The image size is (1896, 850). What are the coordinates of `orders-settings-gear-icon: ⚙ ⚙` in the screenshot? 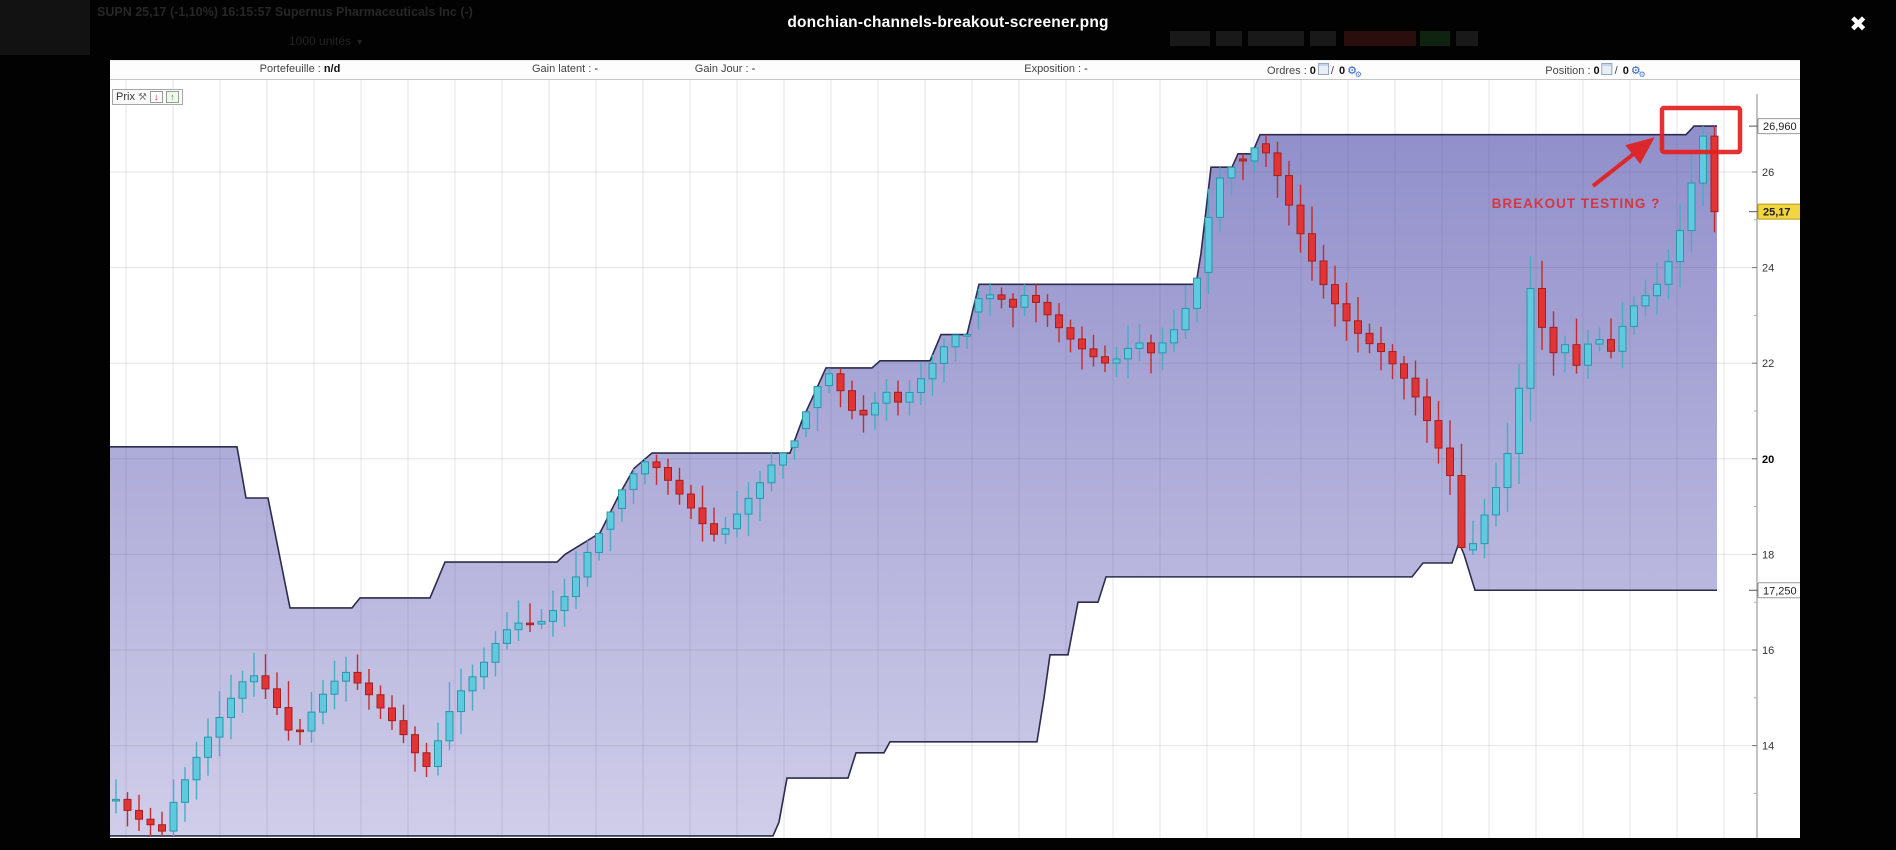 It's located at (1354, 71).